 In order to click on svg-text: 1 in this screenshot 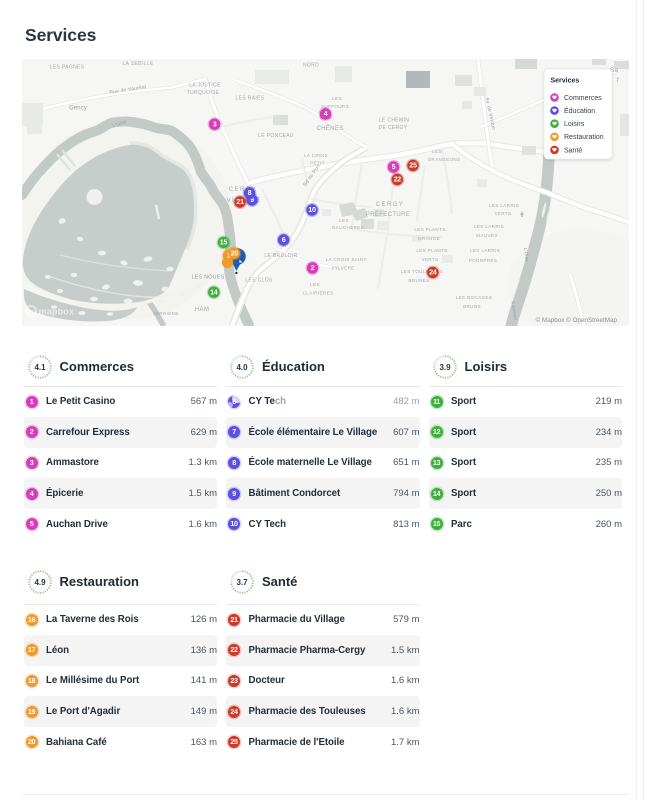, I will do `click(229, 255)`.